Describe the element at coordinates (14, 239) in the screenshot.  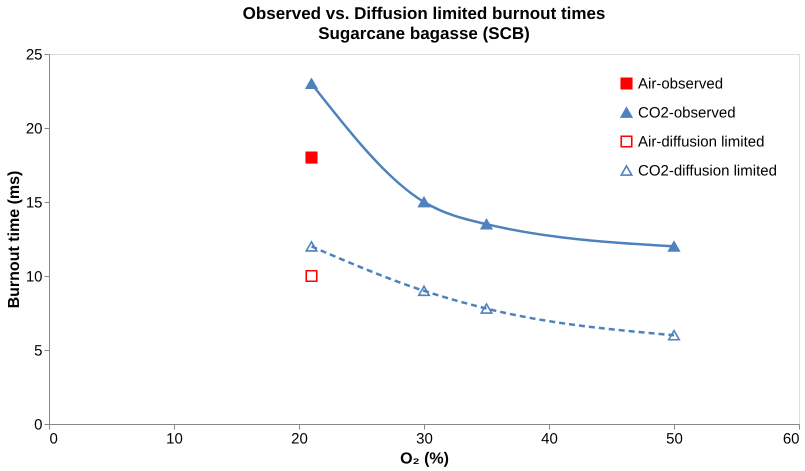
I see `y-axis-title: Burnout time (ms)` at that location.